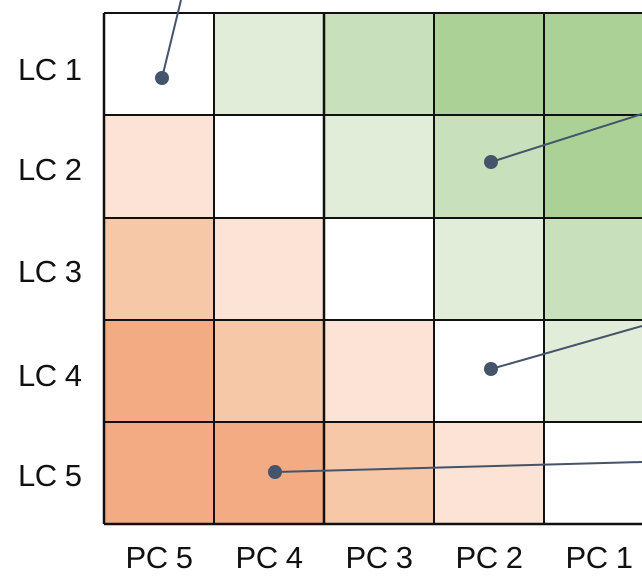 The image size is (642, 576). Describe the element at coordinates (489, 64) in the screenshot. I see `cell-lc1-pc2` at that location.